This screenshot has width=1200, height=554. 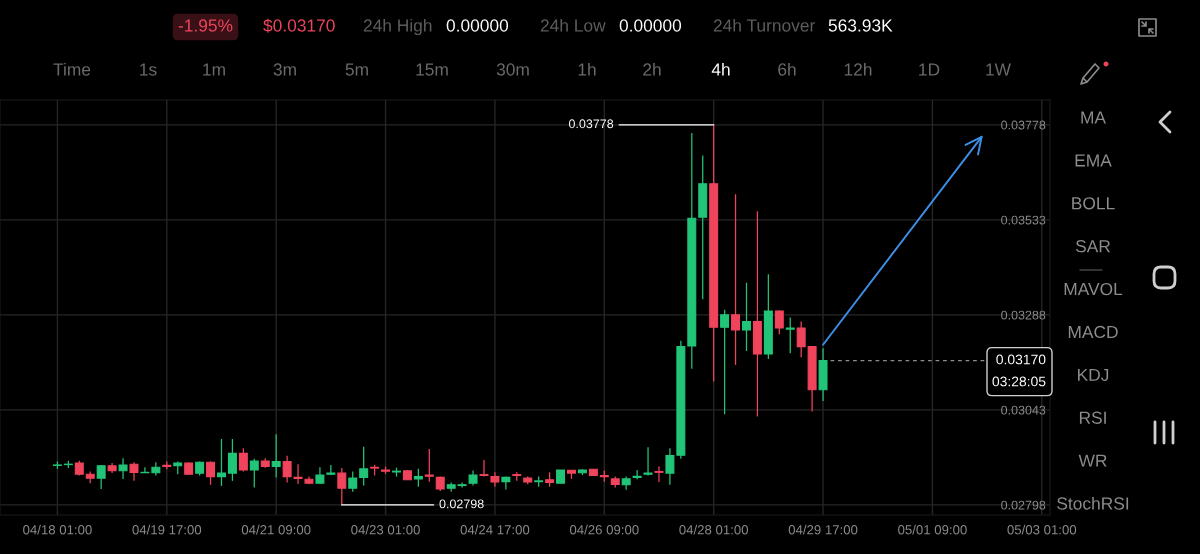 What do you see at coordinates (1093, 160) in the screenshot?
I see `text: EMA` at bounding box center [1093, 160].